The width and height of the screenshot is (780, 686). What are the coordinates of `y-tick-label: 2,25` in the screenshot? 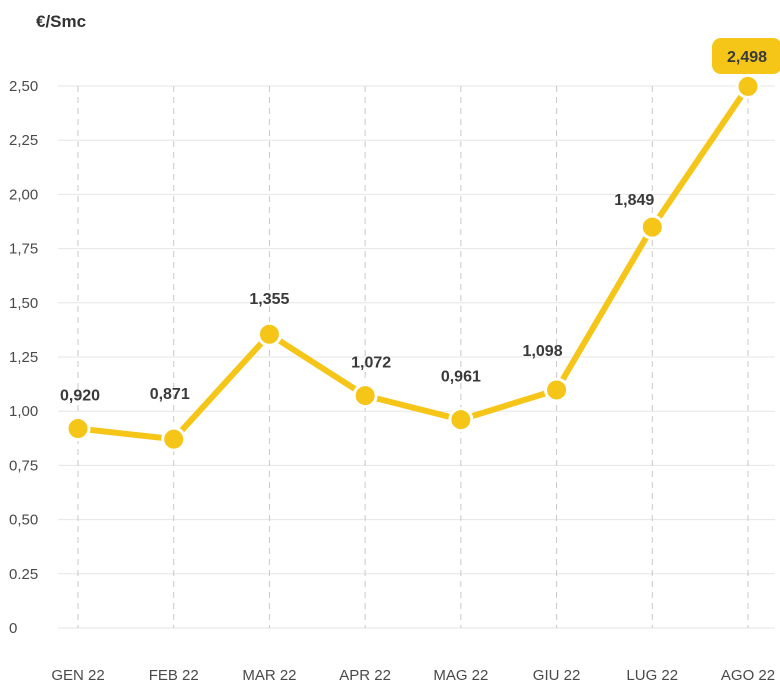 It's located at (23, 140).